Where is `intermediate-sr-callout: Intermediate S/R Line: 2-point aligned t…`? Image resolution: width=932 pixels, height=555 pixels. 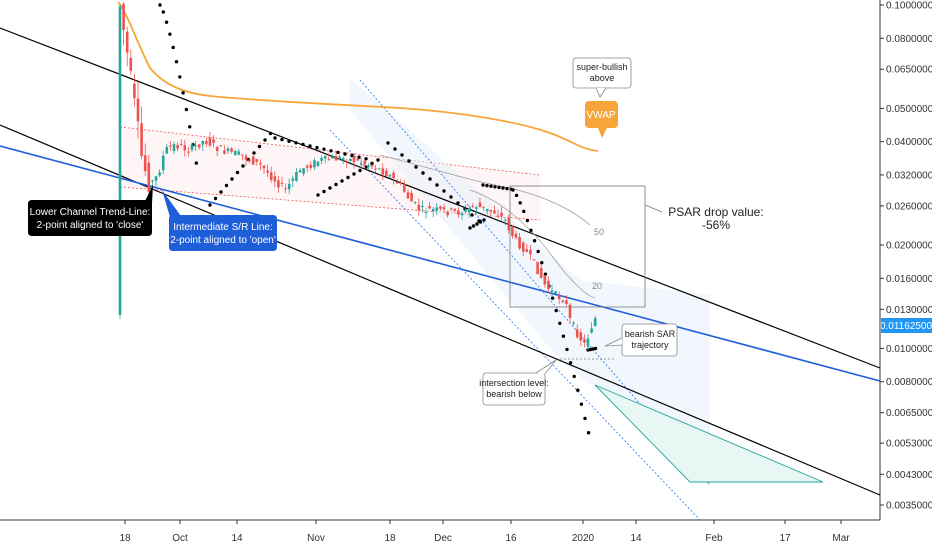
intermediate-sr-callout: Intermediate S/R Line: 2-point aligned t… is located at coordinates (219, 220).